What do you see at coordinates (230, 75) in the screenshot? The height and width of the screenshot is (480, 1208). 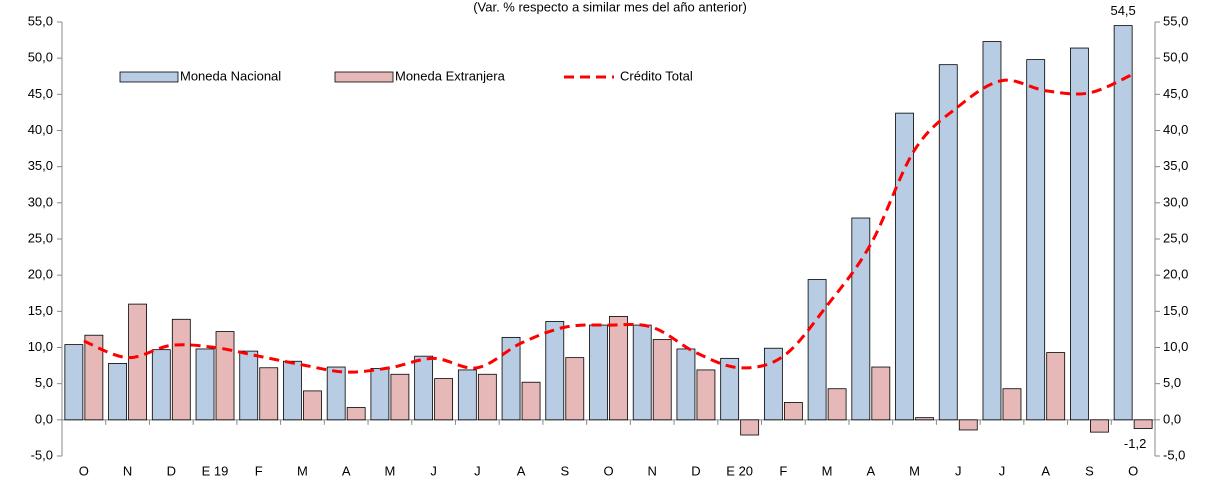 I see `legend-label: Moneda Nacional` at bounding box center [230, 75].